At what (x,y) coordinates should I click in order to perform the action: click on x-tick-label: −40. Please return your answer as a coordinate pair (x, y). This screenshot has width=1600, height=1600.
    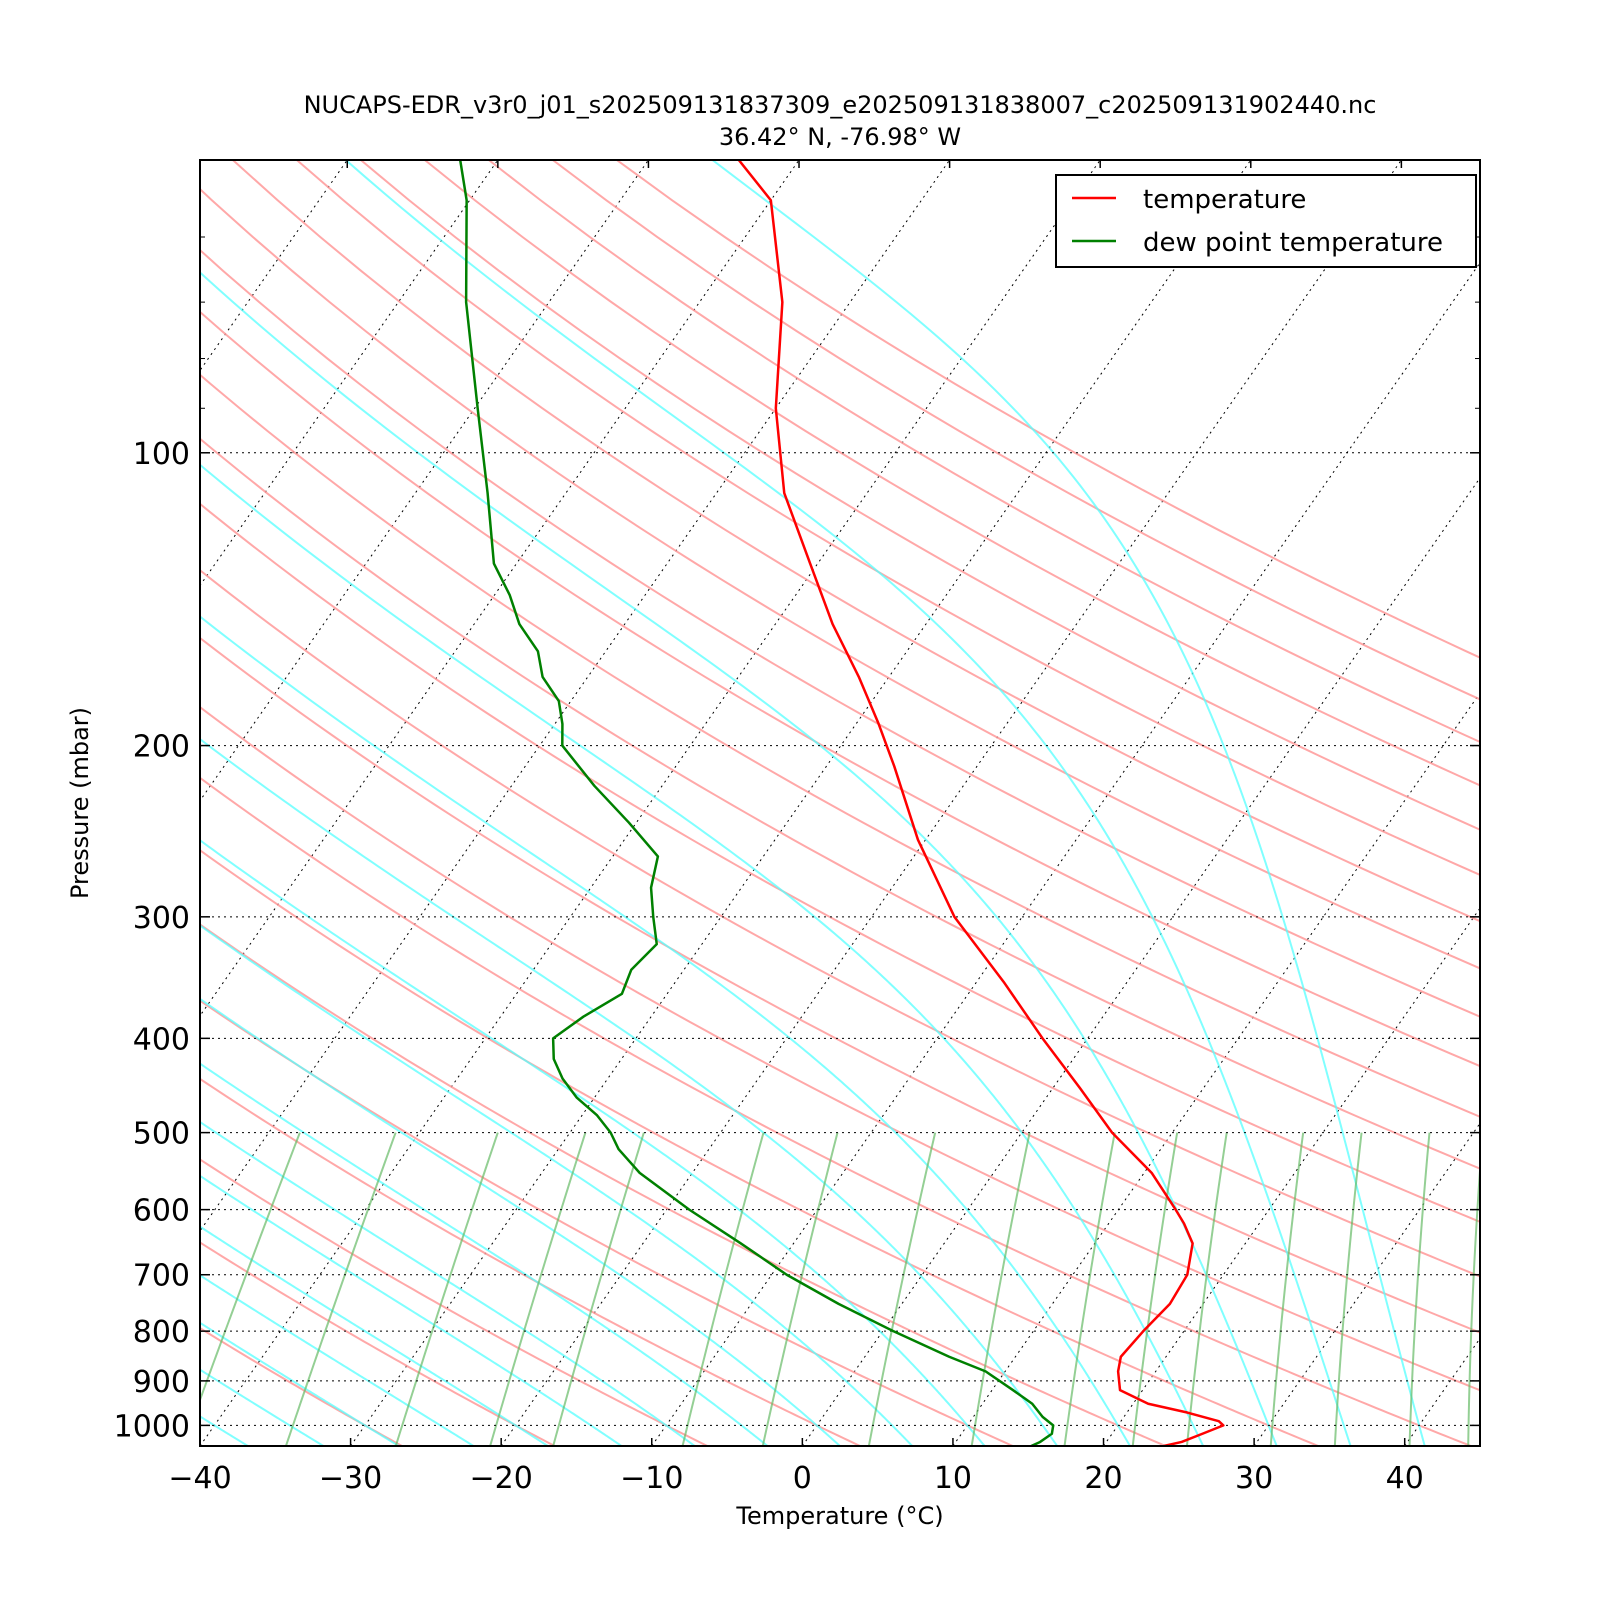
    Looking at the image, I should click on (199, 1478).